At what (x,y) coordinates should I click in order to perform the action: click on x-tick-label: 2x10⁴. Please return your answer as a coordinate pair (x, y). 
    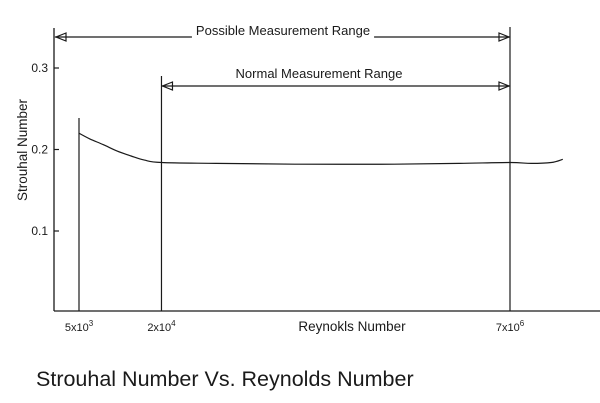
    Looking at the image, I should click on (161, 326).